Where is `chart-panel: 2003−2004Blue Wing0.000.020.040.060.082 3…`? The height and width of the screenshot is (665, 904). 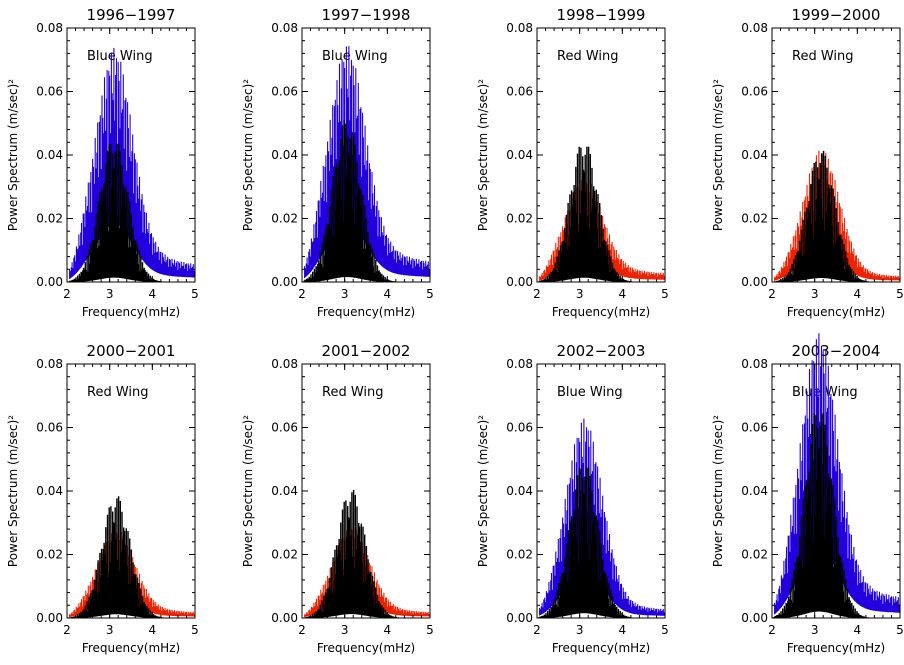 chart-panel: 2003−2004Blue Wing0.000.020.040.060.082 3… is located at coordinates (807, 494).